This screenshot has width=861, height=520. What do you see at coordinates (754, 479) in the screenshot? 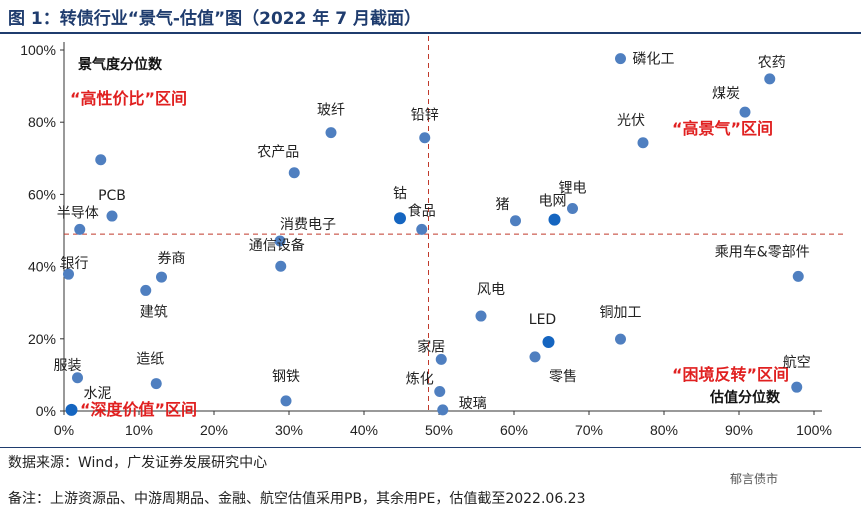
I see `watermark: 郁言债市` at bounding box center [754, 479].